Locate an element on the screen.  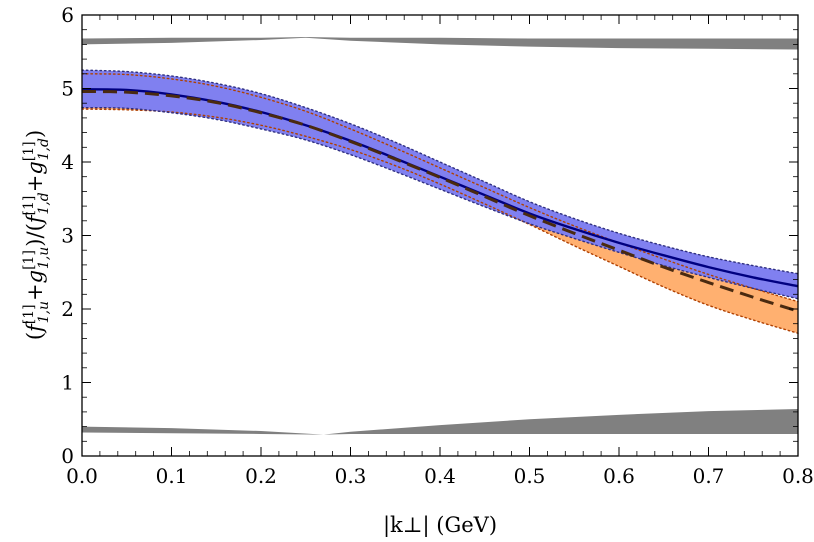
y-tick-label: 6 is located at coordinates (67, 15).